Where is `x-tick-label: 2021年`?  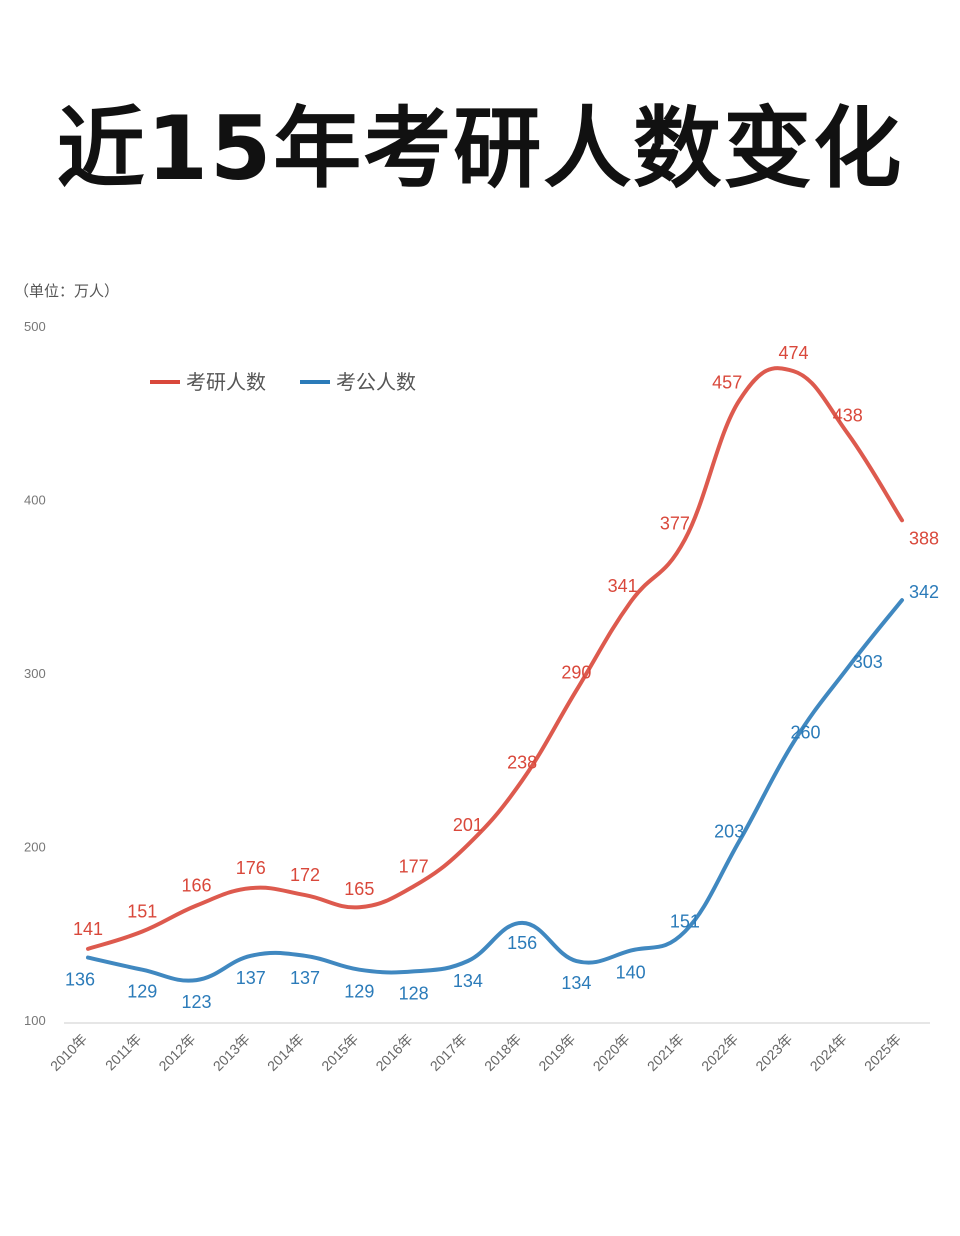 x-tick-label: 2021年 is located at coordinates (665, 1052).